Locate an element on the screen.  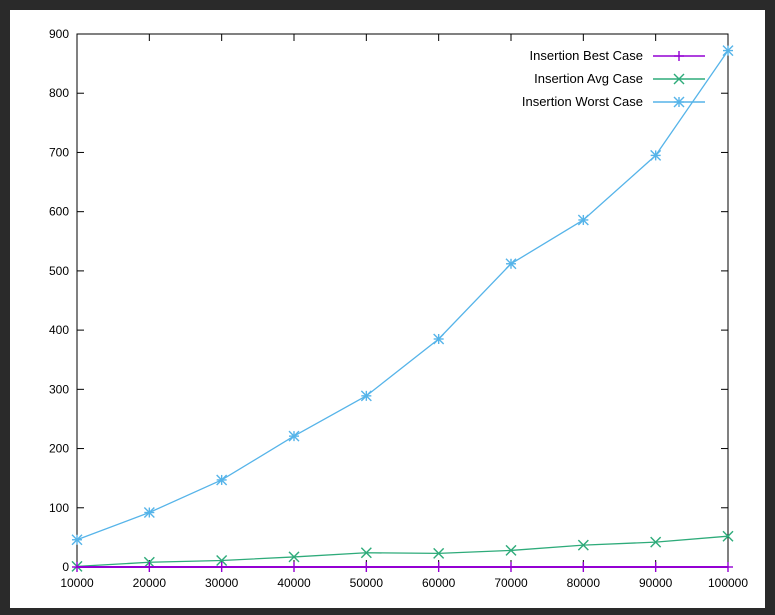
series-line is located at coordinates (402, 551).